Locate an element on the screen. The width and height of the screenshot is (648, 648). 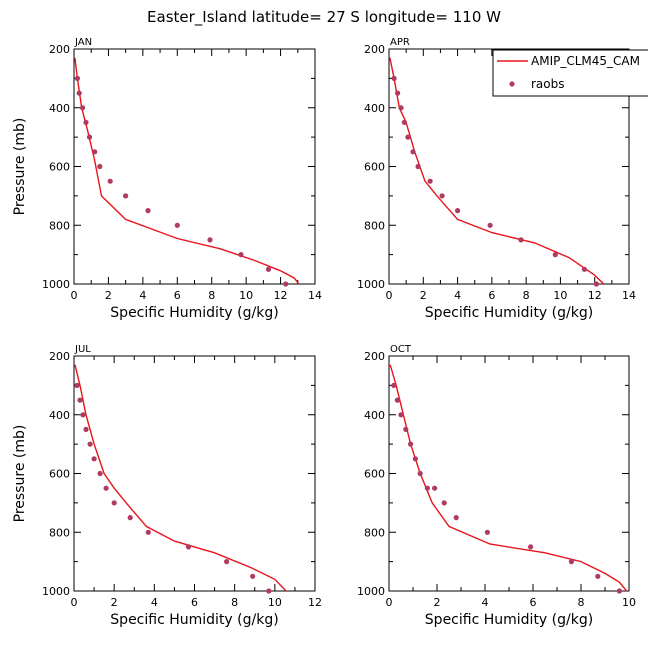
x-tick-label-jul: 8 is located at coordinates (234, 602).